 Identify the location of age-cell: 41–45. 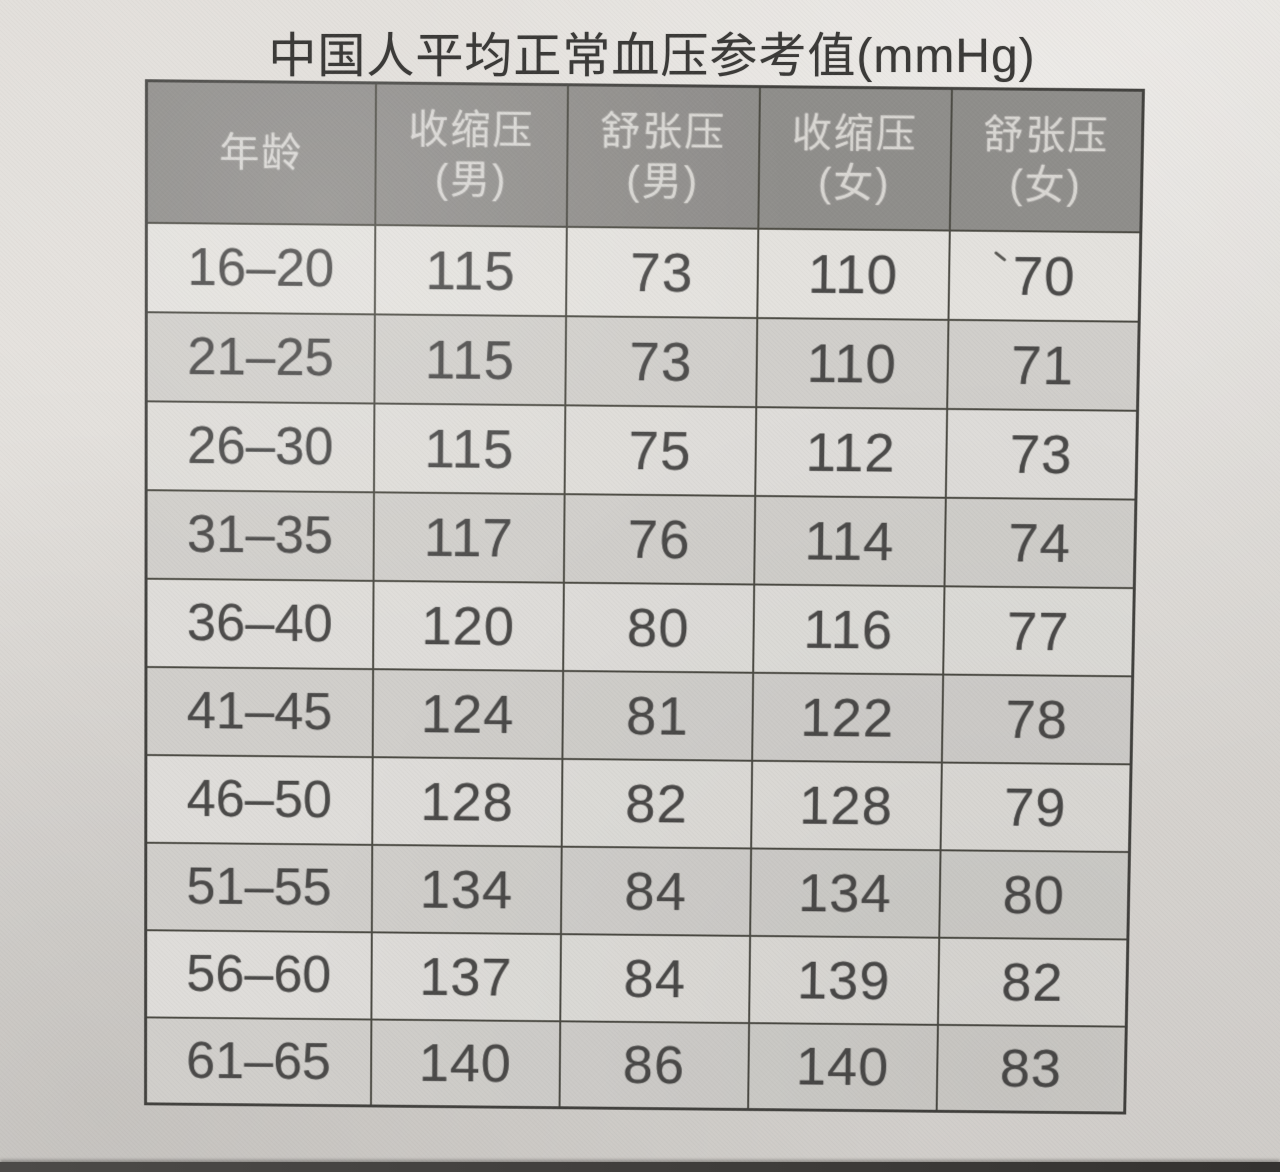
(259, 711).